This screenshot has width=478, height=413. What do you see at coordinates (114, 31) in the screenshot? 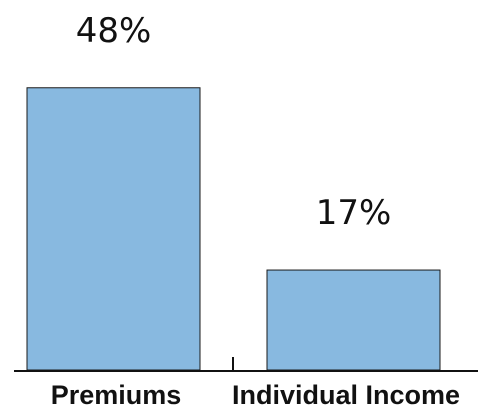
I see `data-label-premiums: 48%` at bounding box center [114, 31].